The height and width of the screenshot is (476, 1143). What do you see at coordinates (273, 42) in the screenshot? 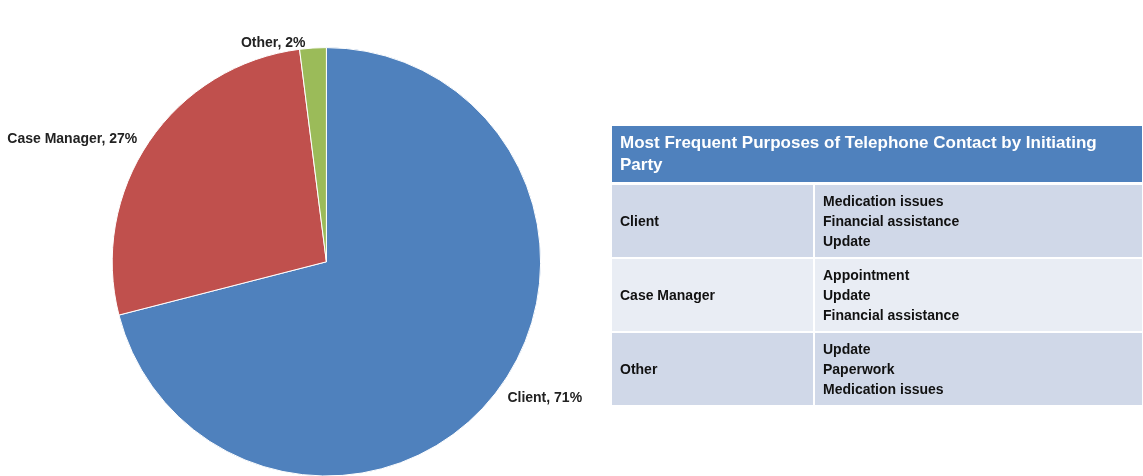
I see `slice-label: Other, 2%` at bounding box center [273, 42].